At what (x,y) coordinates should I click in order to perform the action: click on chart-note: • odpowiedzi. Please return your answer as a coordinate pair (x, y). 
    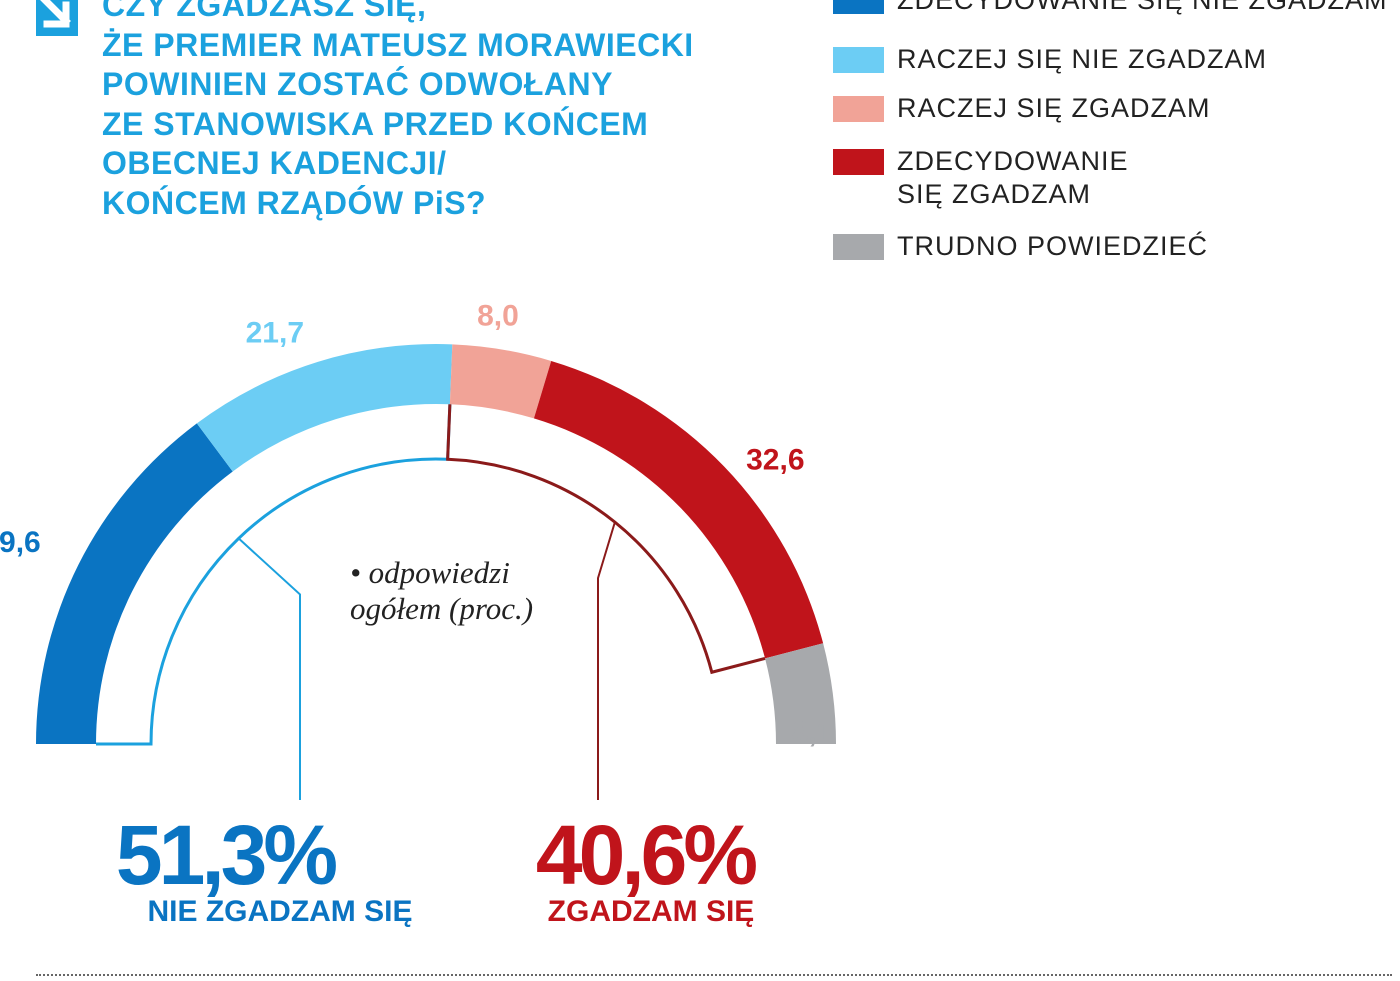
    Looking at the image, I should click on (430, 572).